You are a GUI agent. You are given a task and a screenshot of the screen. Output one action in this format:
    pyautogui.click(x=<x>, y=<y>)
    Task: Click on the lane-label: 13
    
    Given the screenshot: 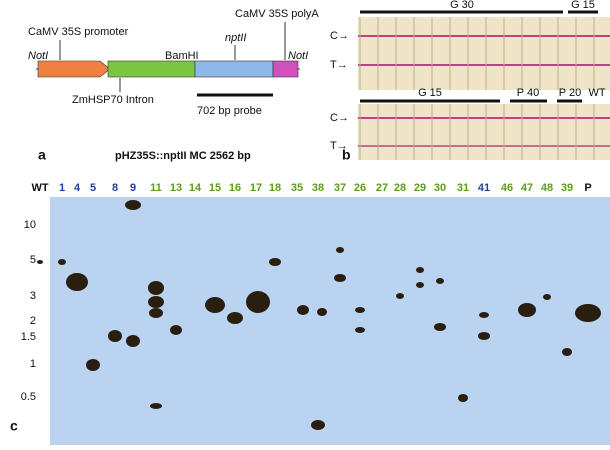 What is the action you would take?
    pyautogui.click(x=176, y=188)
    